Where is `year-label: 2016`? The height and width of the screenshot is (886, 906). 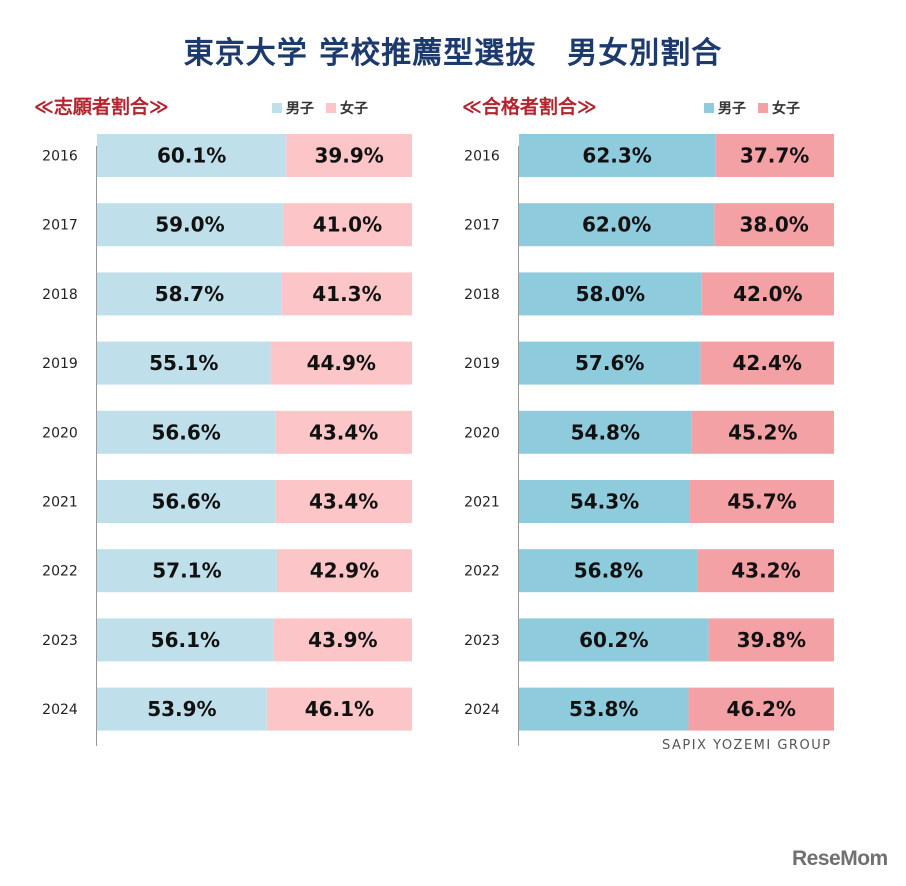 year-label: 2016 is located at coordinates (482, 157).